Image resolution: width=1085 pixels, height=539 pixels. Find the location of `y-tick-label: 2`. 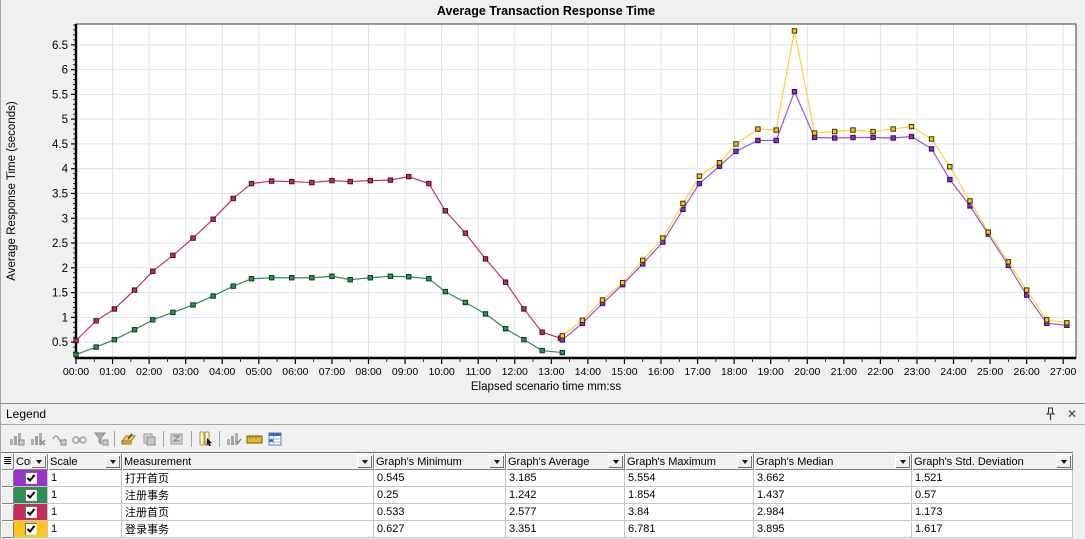

y-tick-label: 2 is located at coordinates (65, 269).